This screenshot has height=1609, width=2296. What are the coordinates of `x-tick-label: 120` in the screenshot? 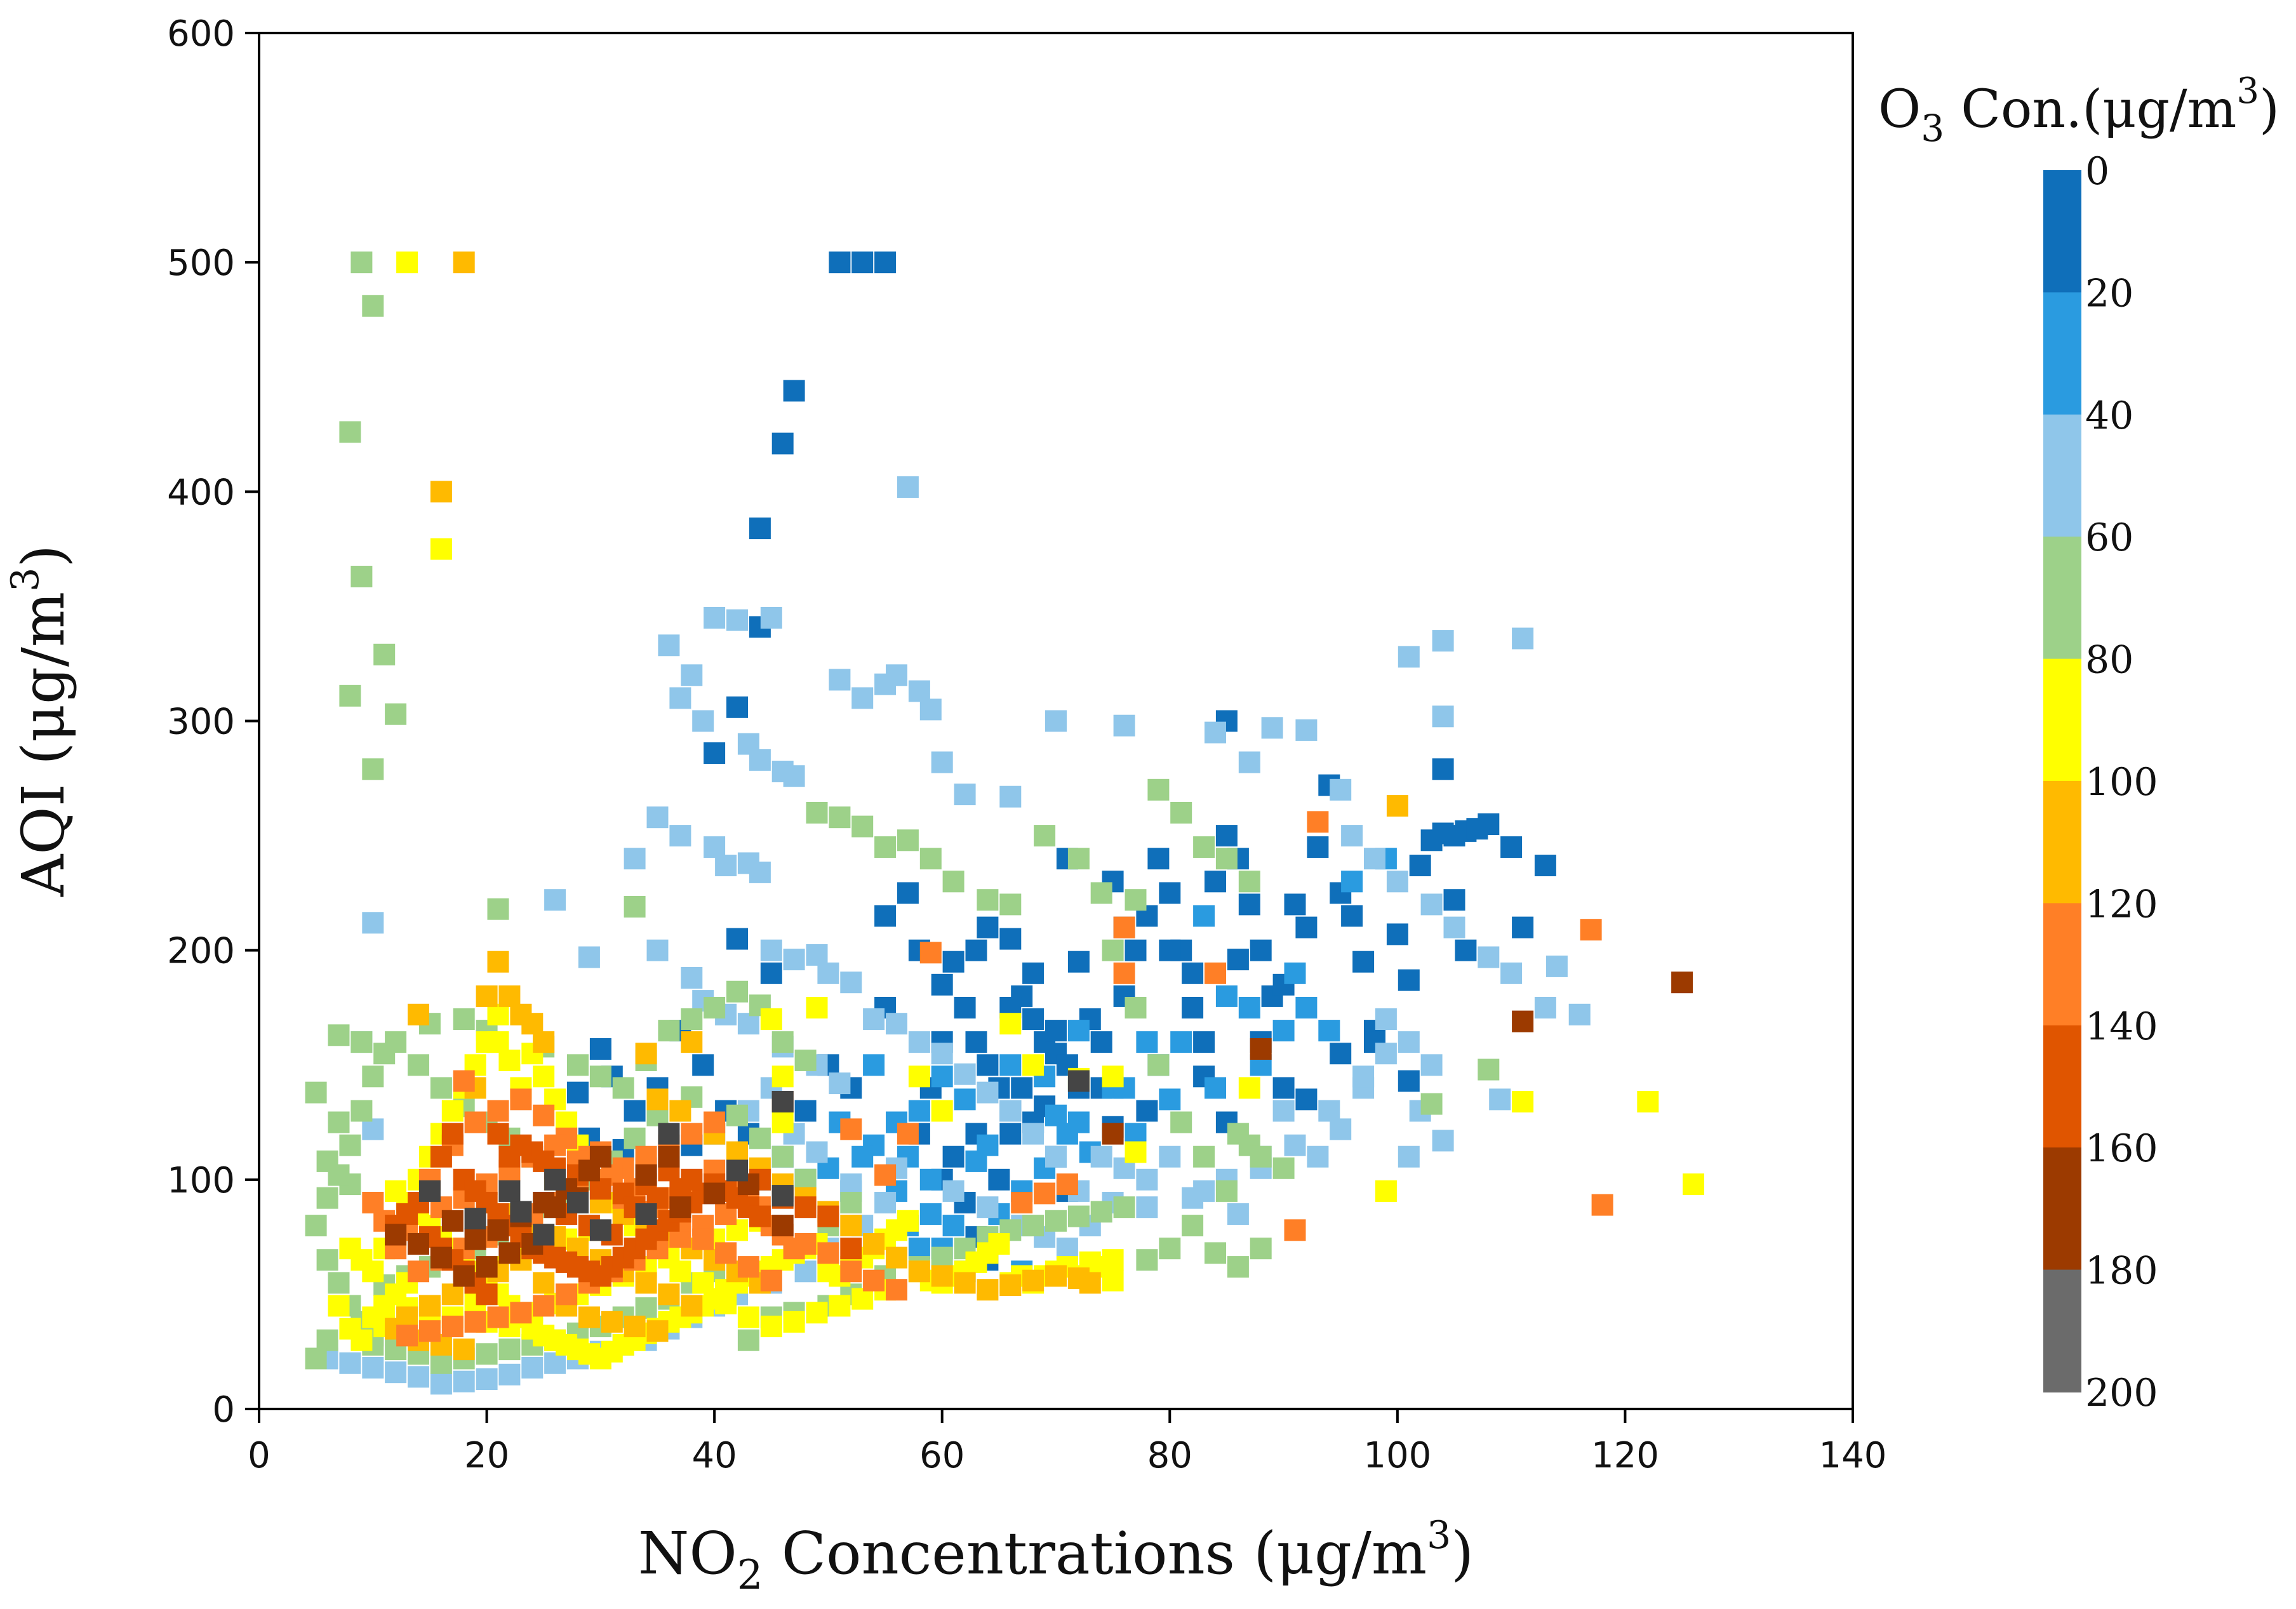 It's located at (1625, 1455).